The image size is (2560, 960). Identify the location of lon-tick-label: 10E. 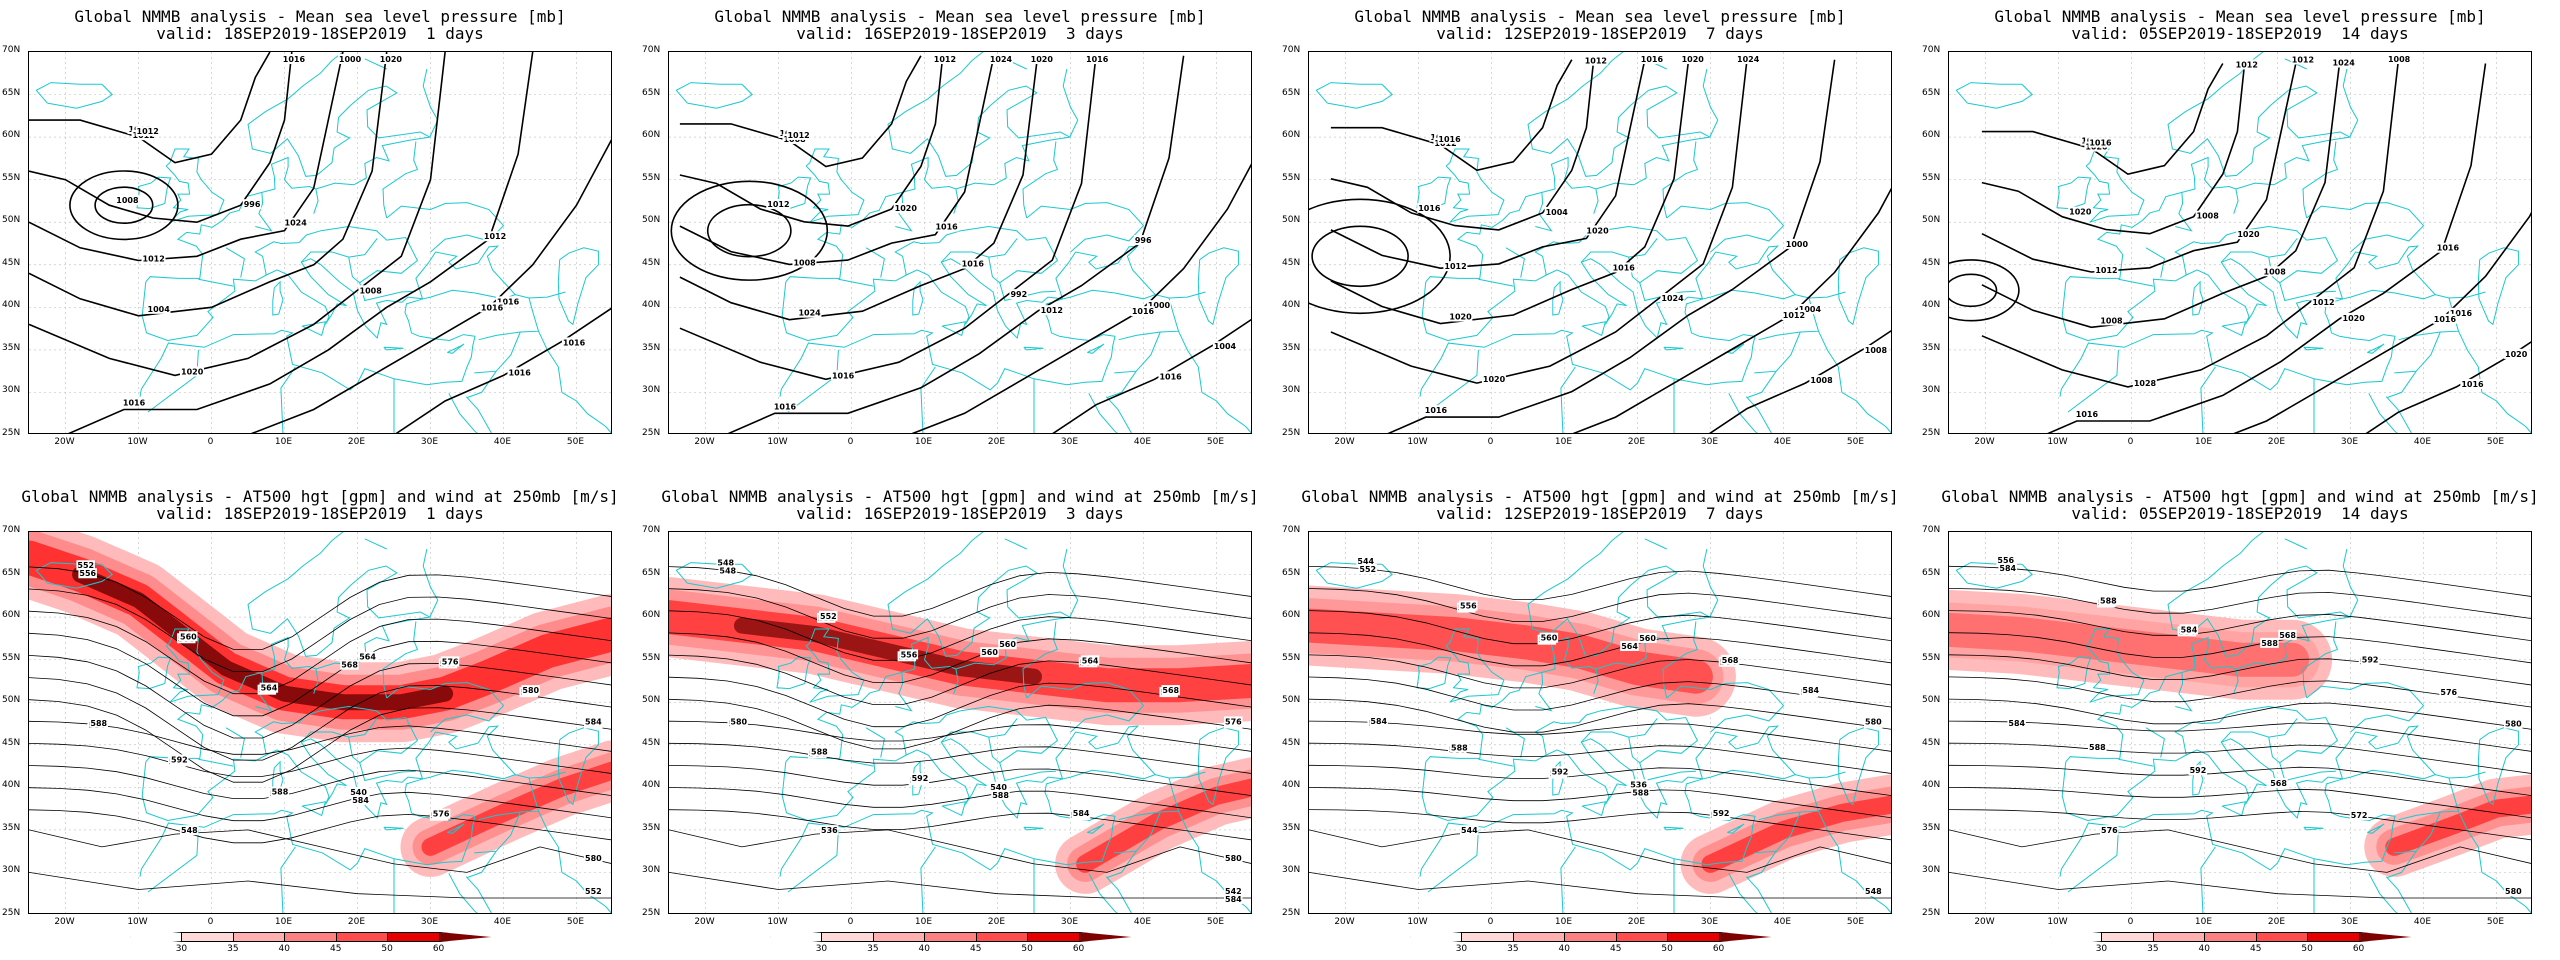
(923, 442).